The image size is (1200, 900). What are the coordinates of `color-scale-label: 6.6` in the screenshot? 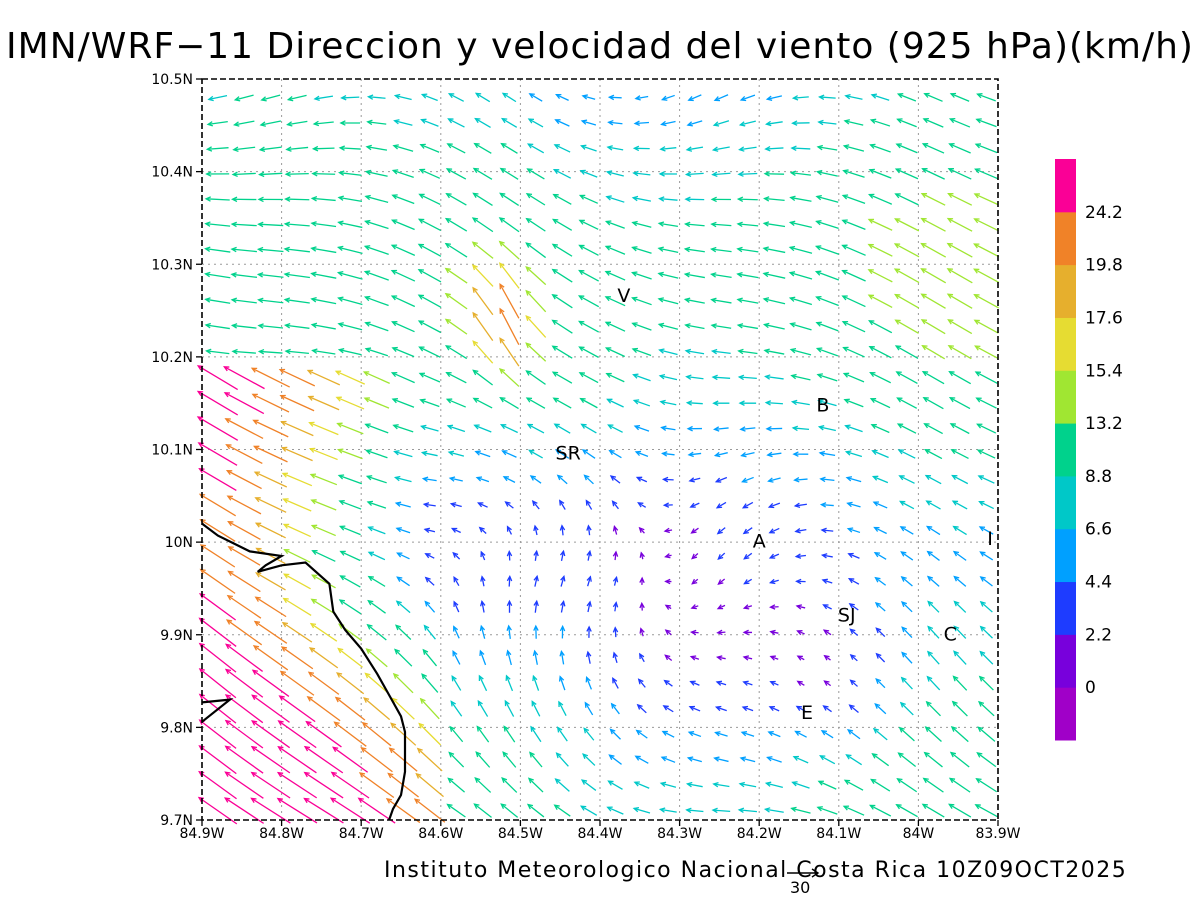 It's located at (1098, 530).